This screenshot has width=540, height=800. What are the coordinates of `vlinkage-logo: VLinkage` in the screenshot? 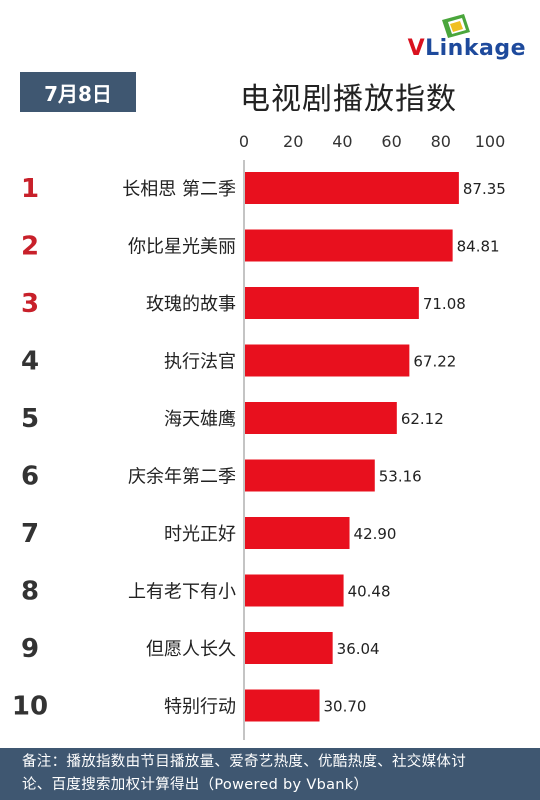 It's located at (461, 36).